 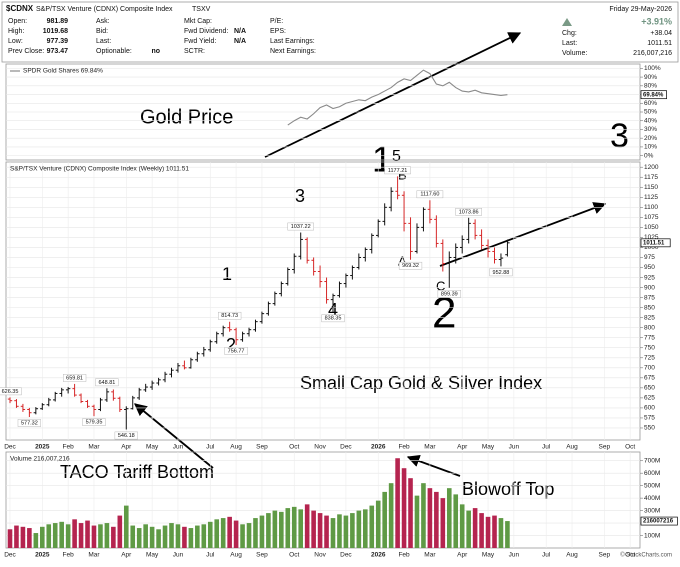 What do you see at coordinates (17, 21) in the screenshot?
I see `field-label: Open:` at bounding box center [17, 21].